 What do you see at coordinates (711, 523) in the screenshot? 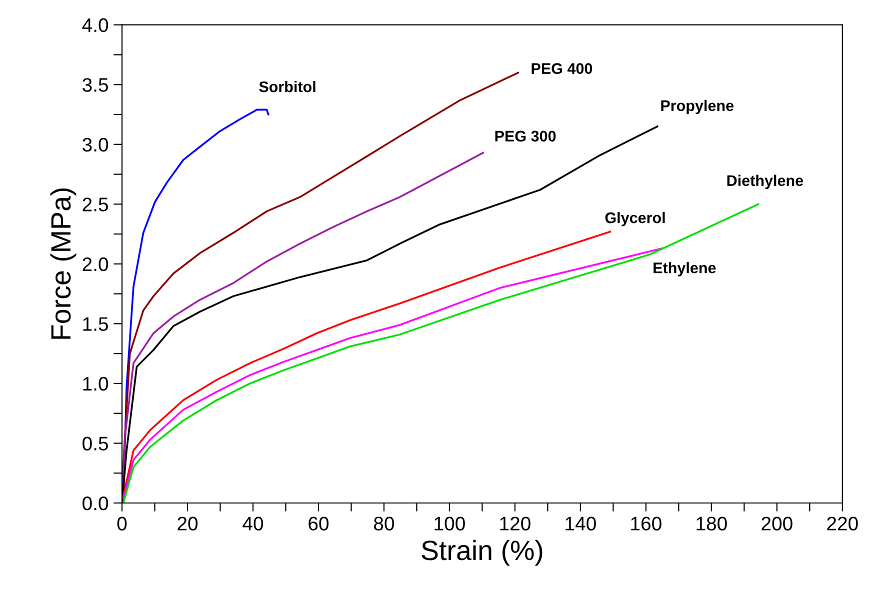
I see `x-tick-label: 180` at bounding box center [711, 523].